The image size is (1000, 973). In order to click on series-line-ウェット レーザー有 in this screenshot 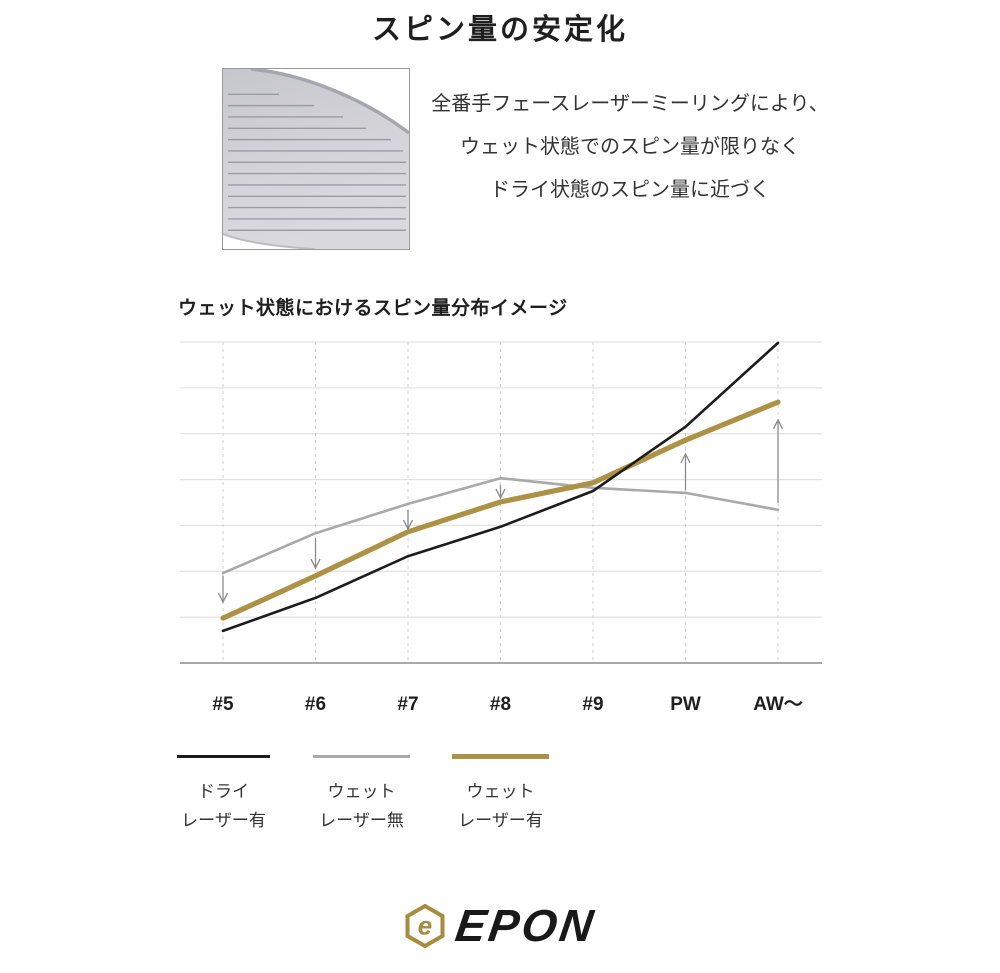, I will do `click(500, 510)`.